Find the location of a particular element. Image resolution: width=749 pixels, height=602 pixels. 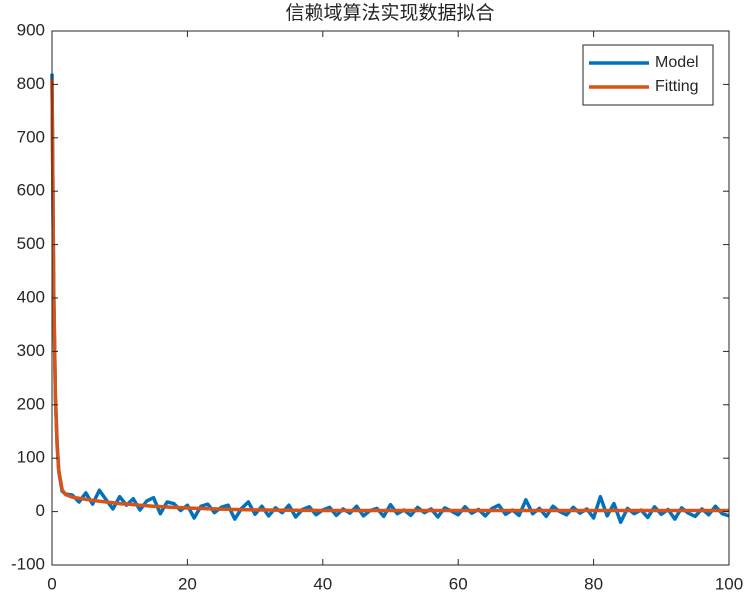

x-tick-label: 80 is located at coordinates (593, 583).